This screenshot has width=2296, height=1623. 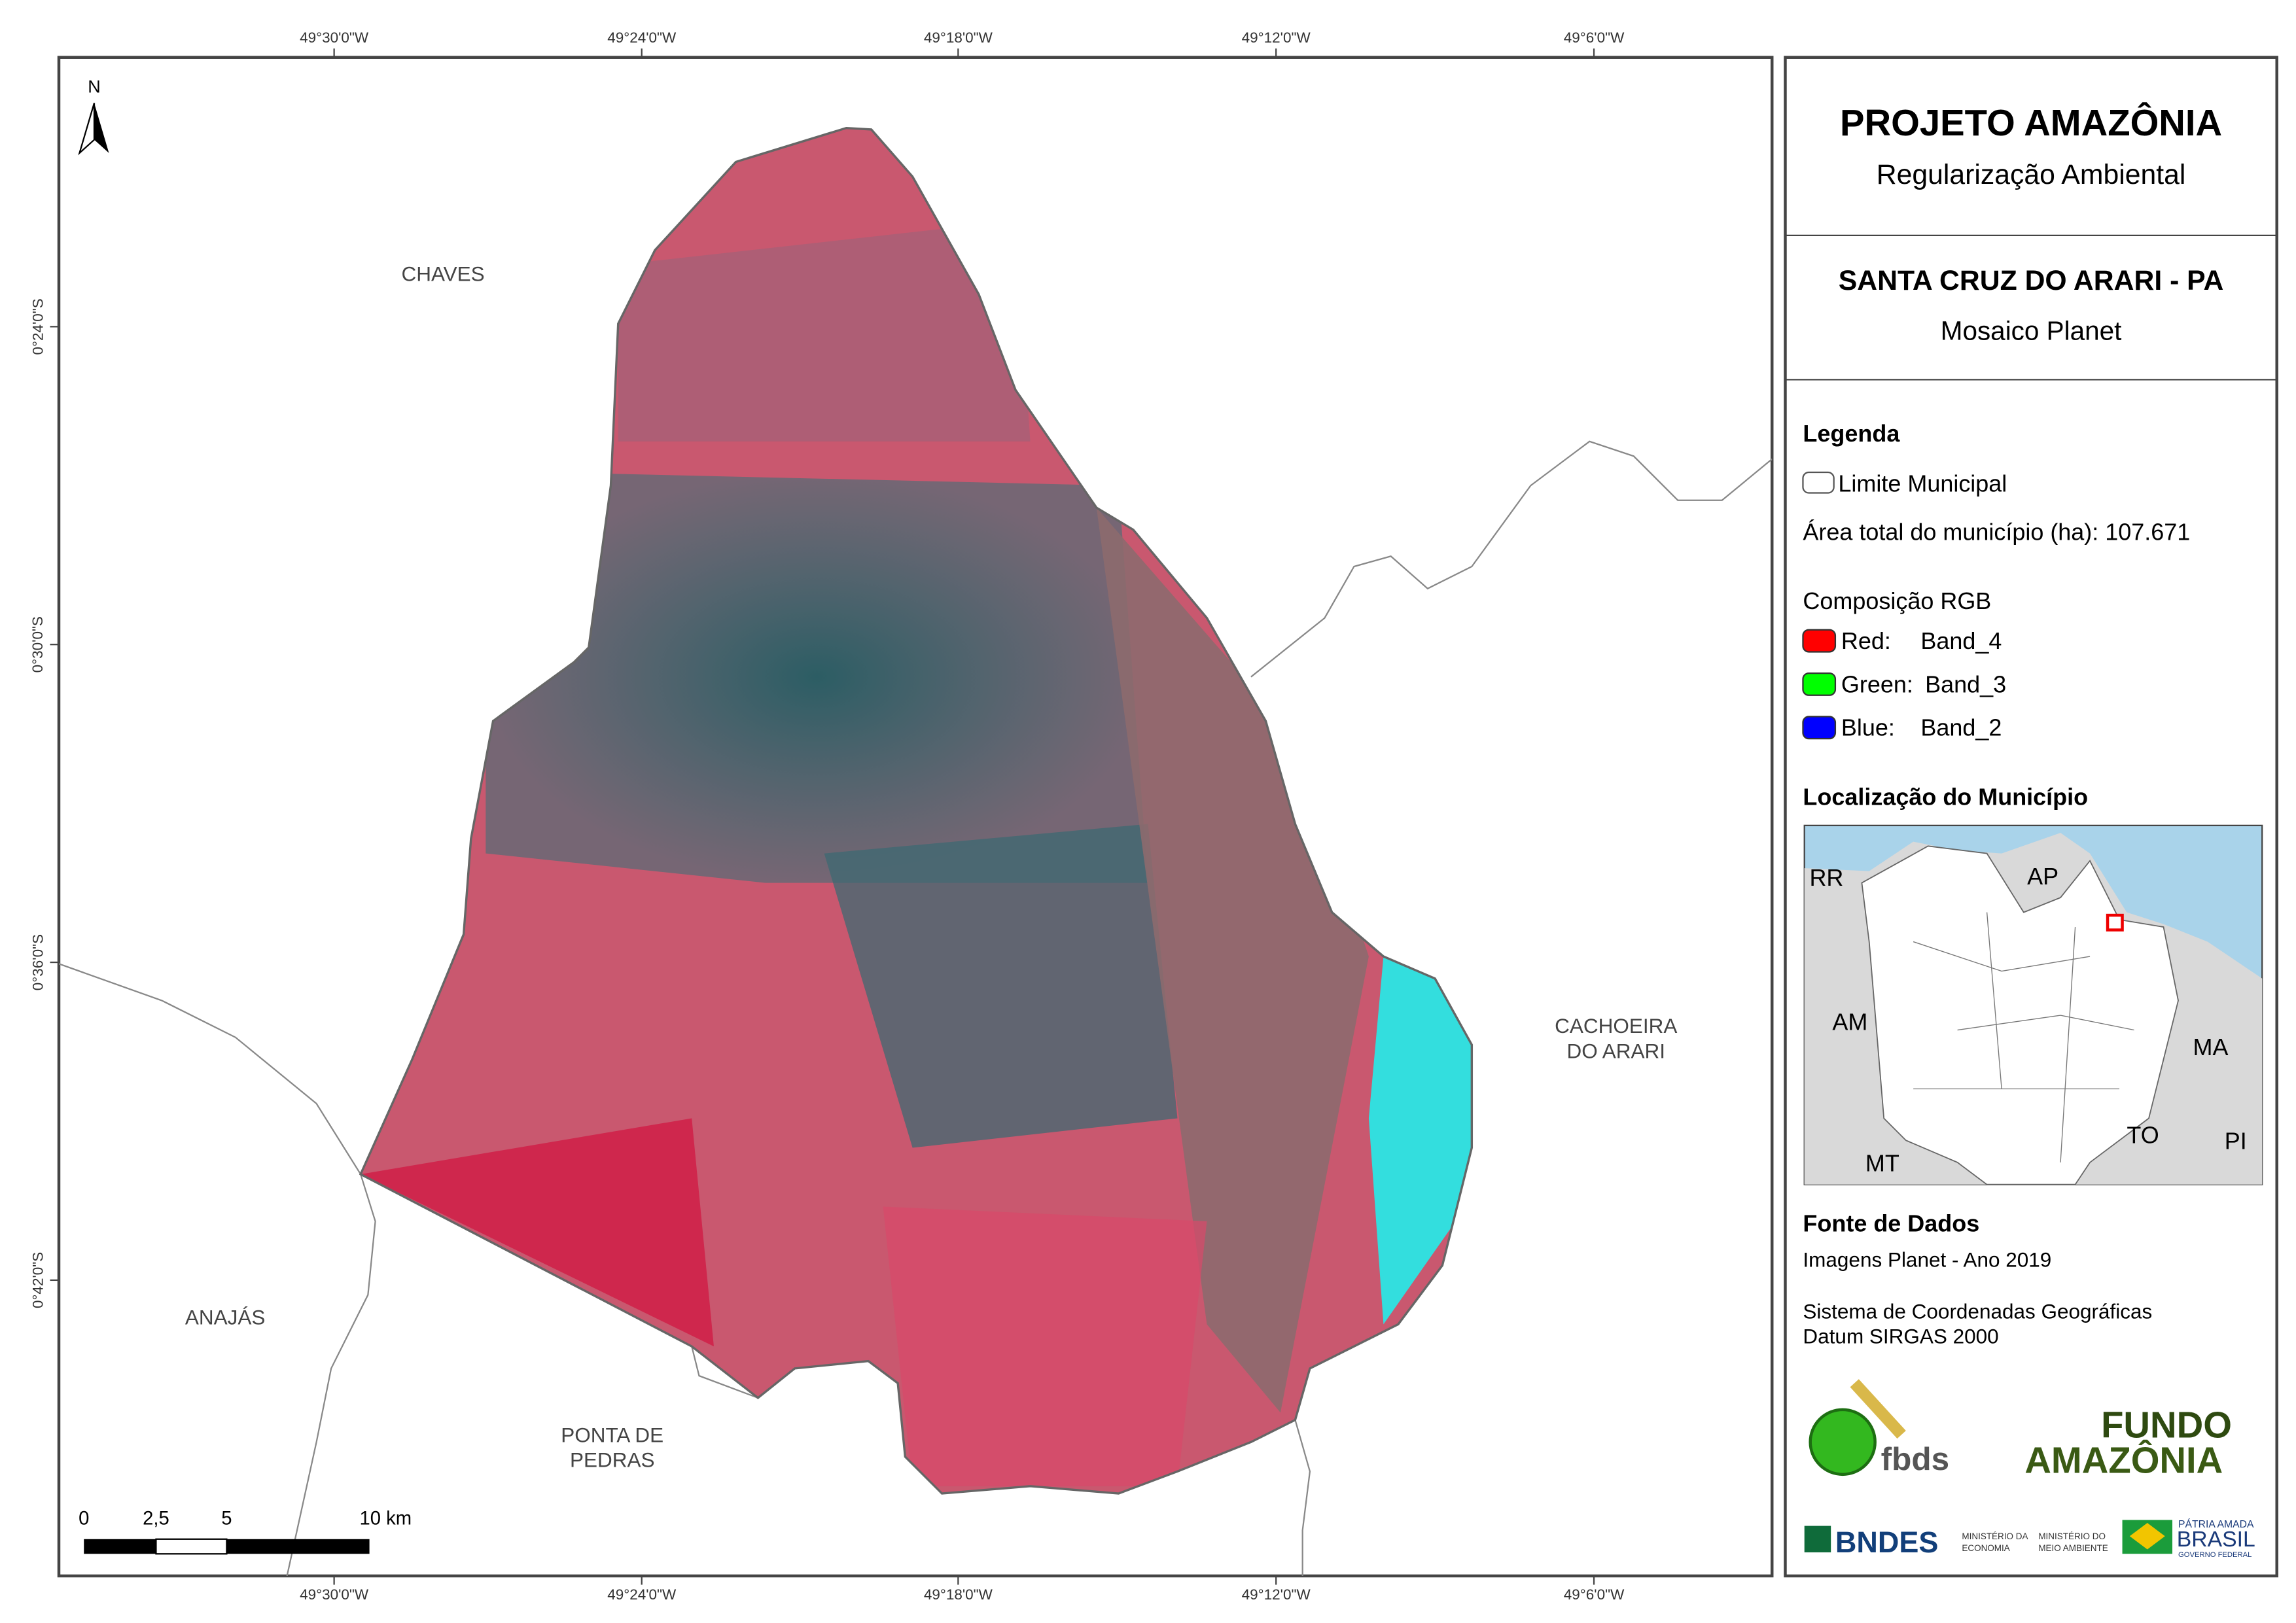 I want to click on place-label: DO ARARI, so click(x=1616, y=1051).